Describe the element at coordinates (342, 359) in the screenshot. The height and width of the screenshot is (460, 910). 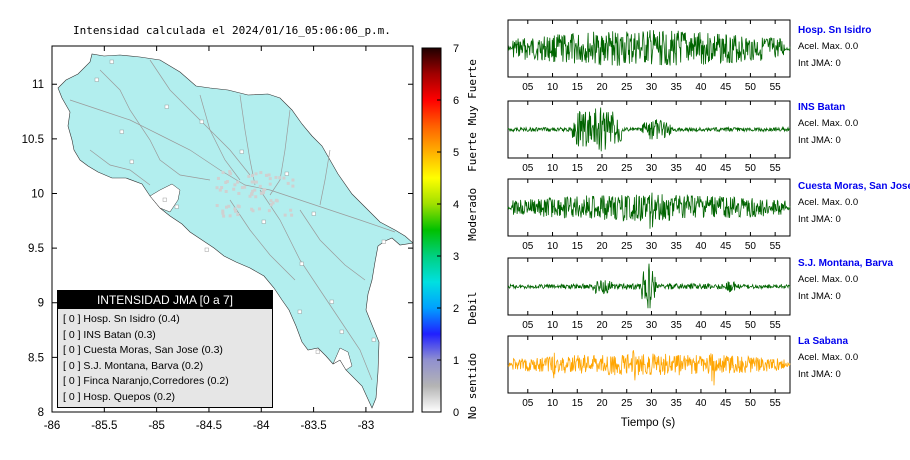
I see `golfo-dulce` at that location.